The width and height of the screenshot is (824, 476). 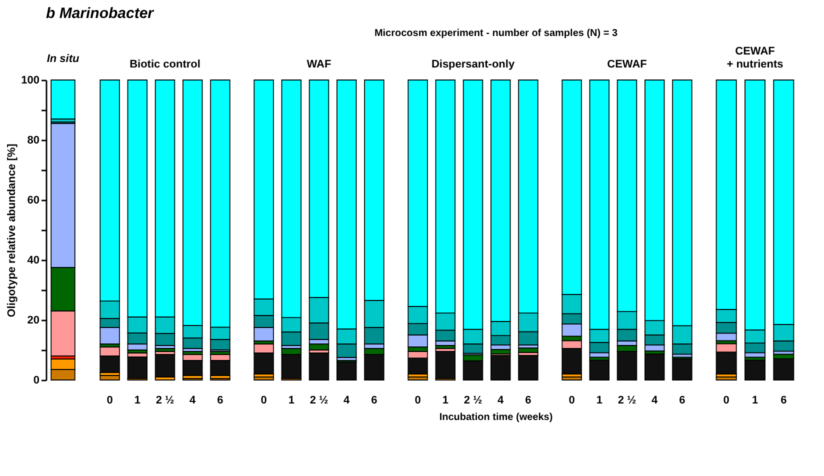 What do you see at coordinates (33, 260) in the screenshot?
I see `y-tick-label: 40` at bounding box center [33, 260].